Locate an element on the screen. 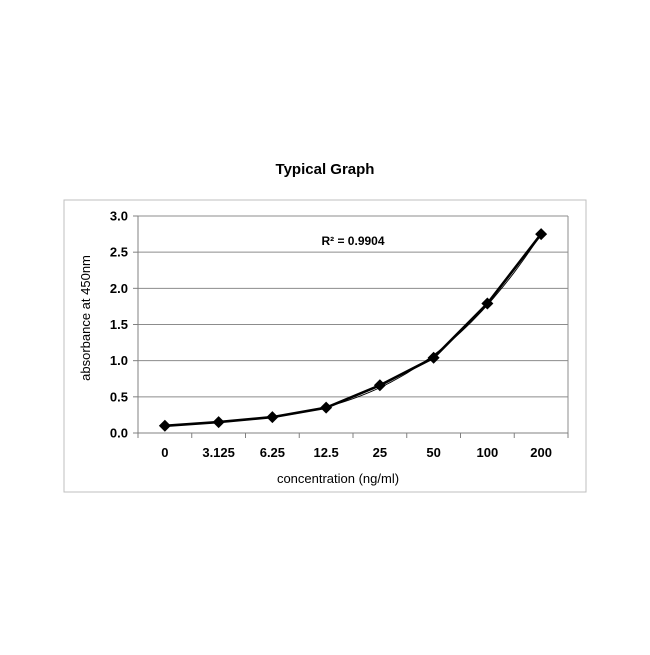  y-tick-label: 2.0 is located at coordinates (119, 288).